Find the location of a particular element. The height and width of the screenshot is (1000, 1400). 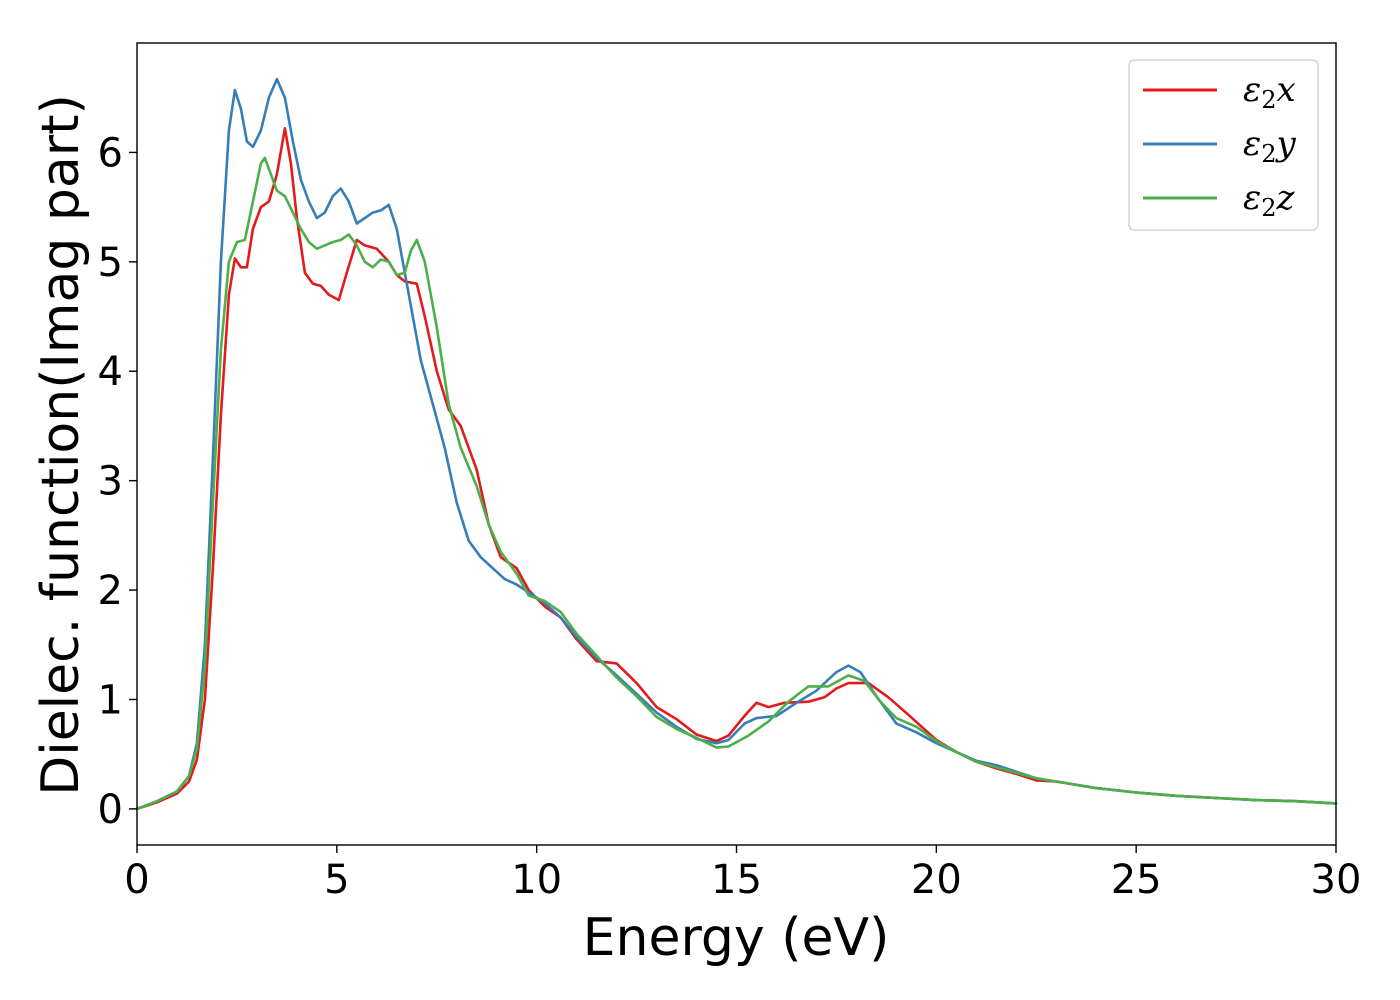

x-tick-label: 5 is located at coordinates (336, 880).